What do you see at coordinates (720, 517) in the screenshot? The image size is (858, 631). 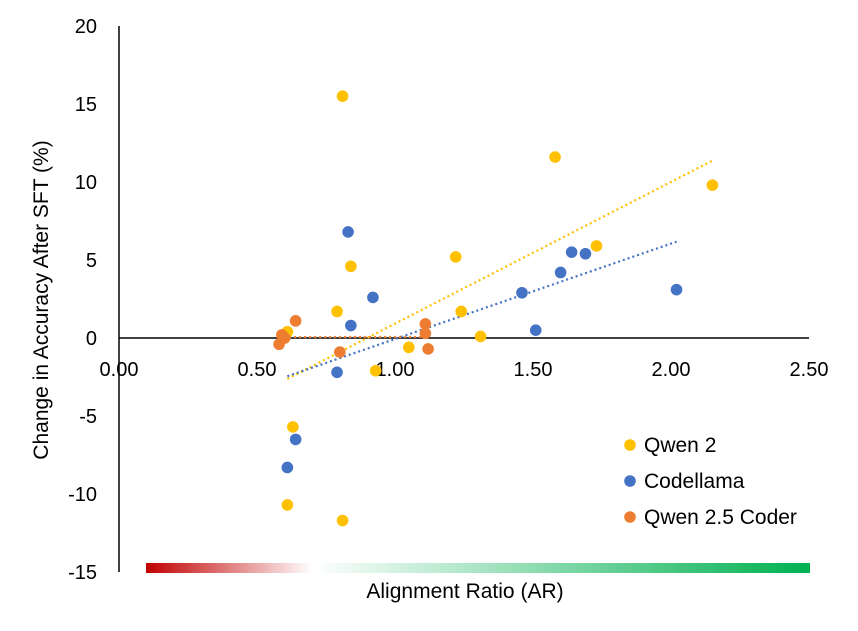 I see `legend-label: Qwen 2.5 Coder` at bounding box center [720, 517].